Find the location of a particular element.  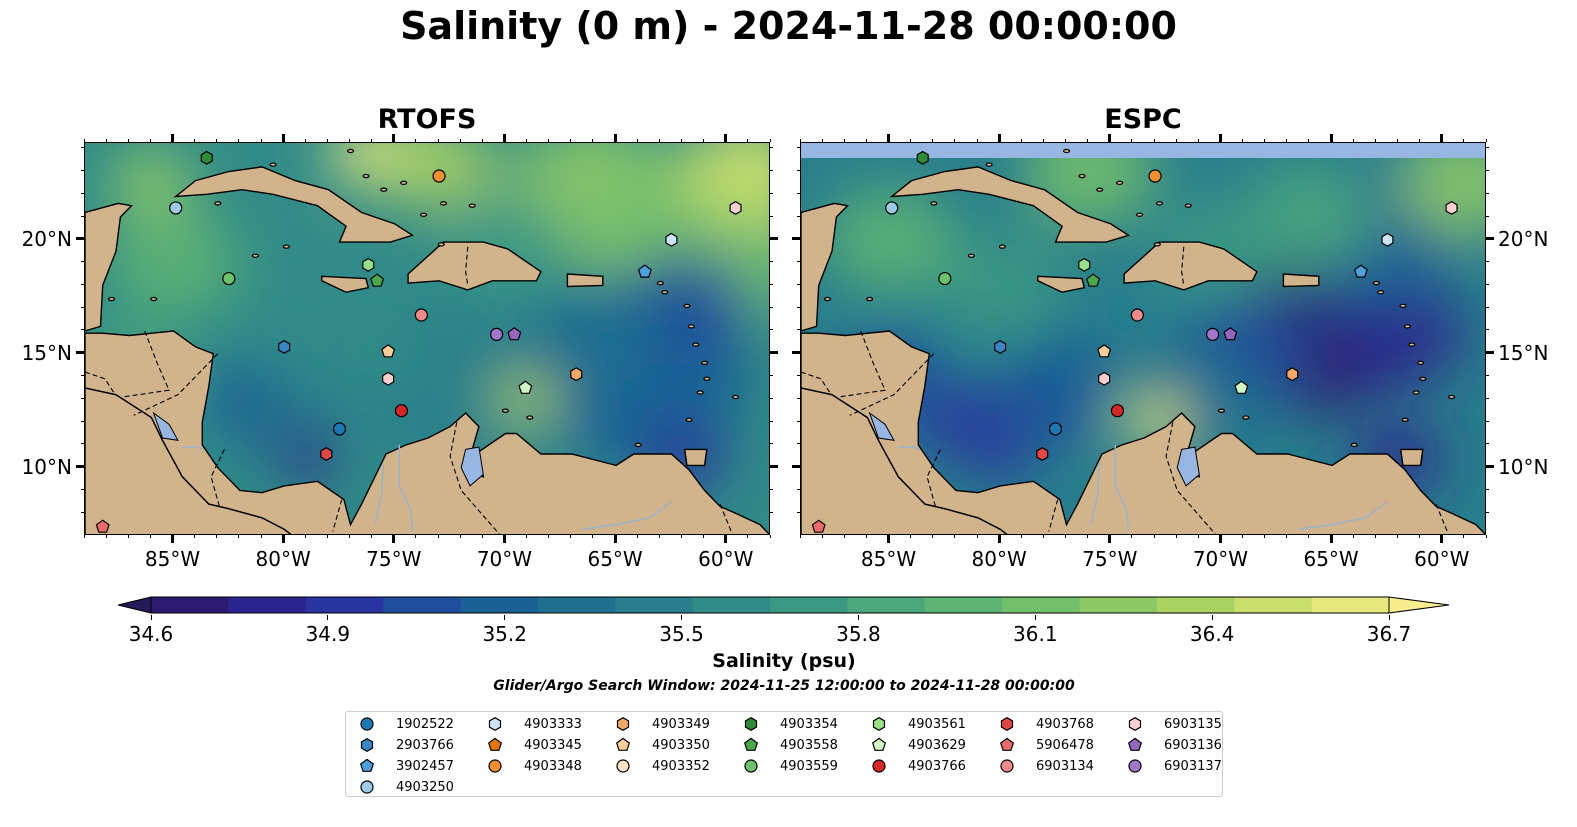

legend-label: 4903348 is located at coordinates (553, 766).